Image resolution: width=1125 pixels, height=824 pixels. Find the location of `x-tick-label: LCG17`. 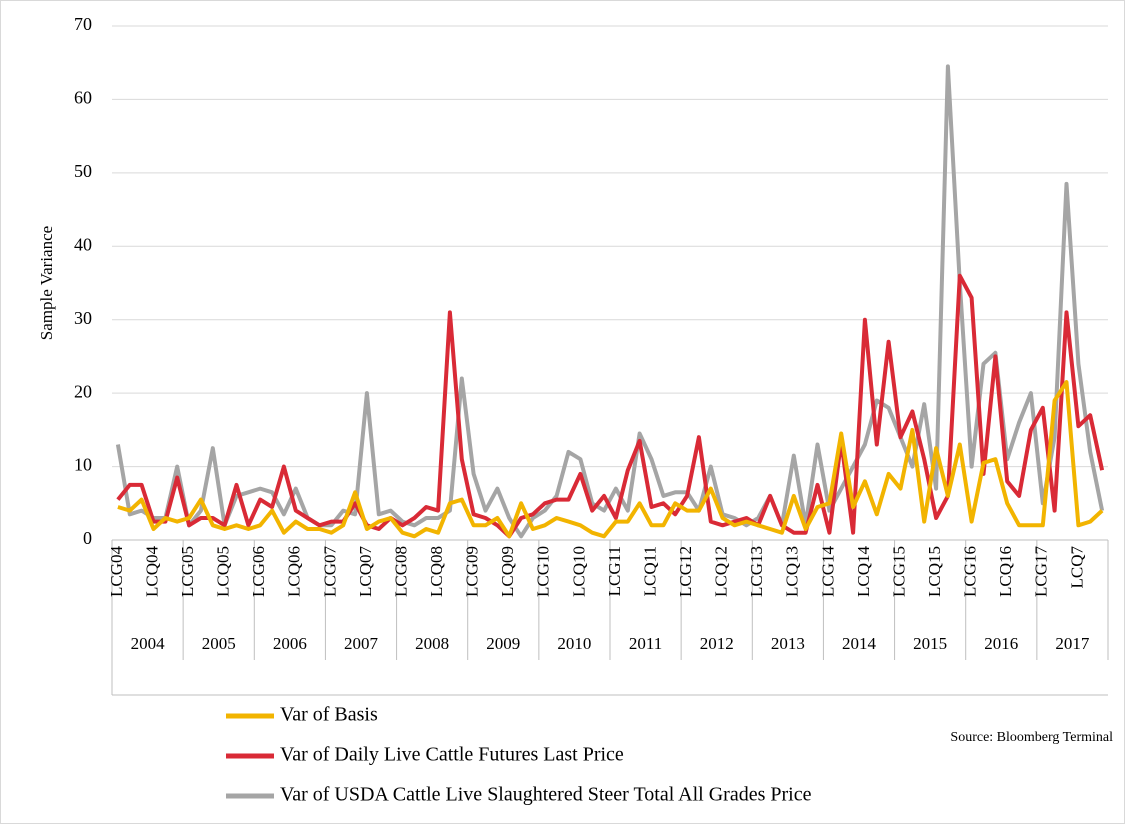

x-tick-label: LCG17 is located at coordinates (1041, 572).